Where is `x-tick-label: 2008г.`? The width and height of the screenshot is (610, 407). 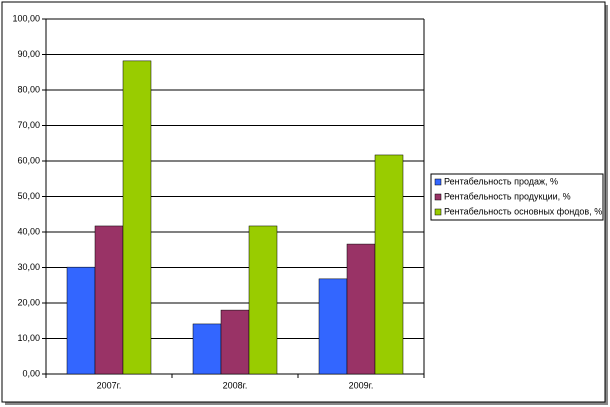 x-tick-label: 2008г. is located at coordinates (235, 385).